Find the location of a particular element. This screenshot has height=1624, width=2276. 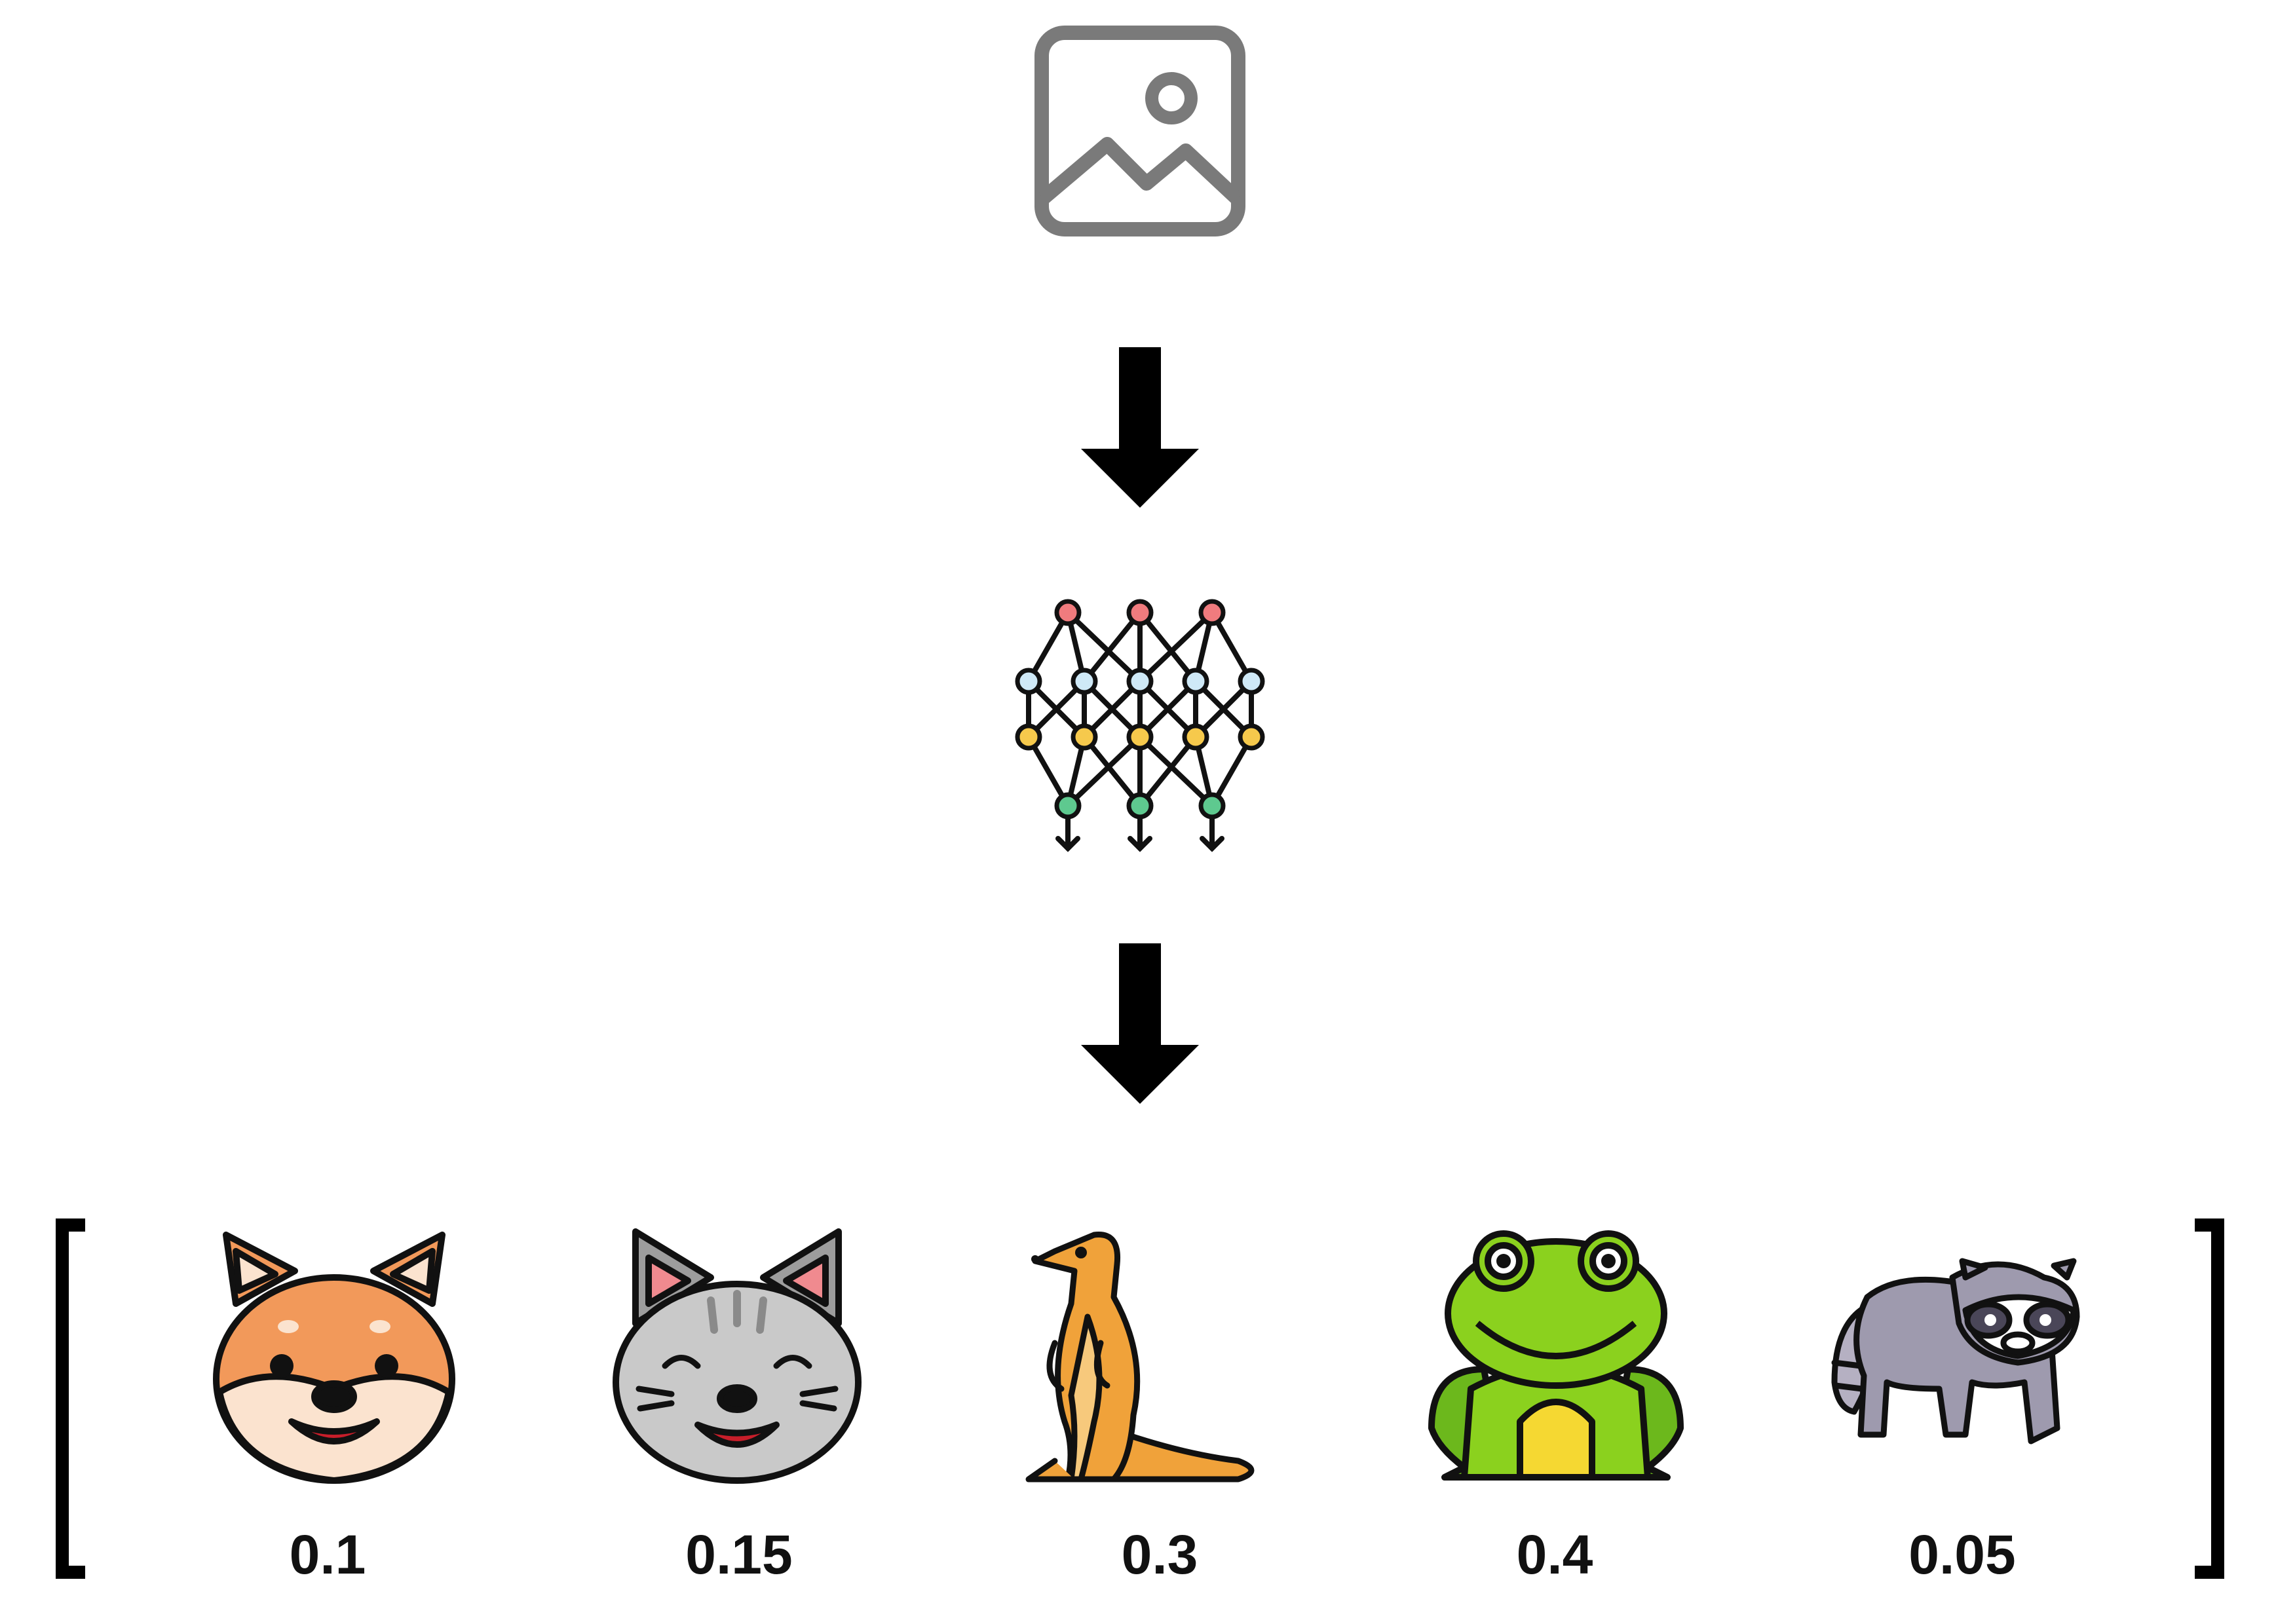

cat-icon is located at coordinates (737, 1356).